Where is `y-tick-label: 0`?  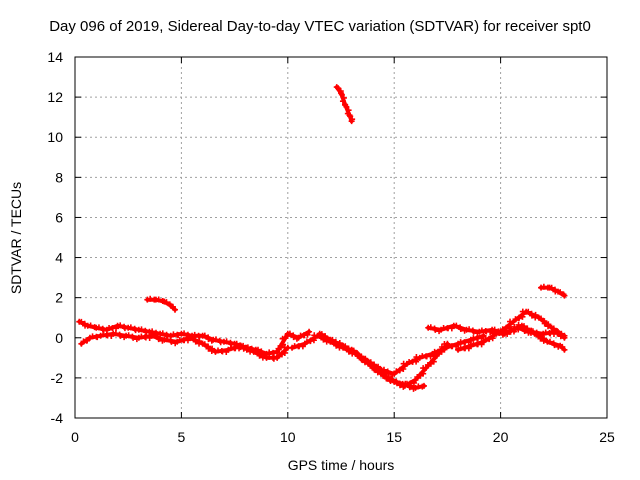 y-tick-label: 0 is located at coordinates (59, 338).